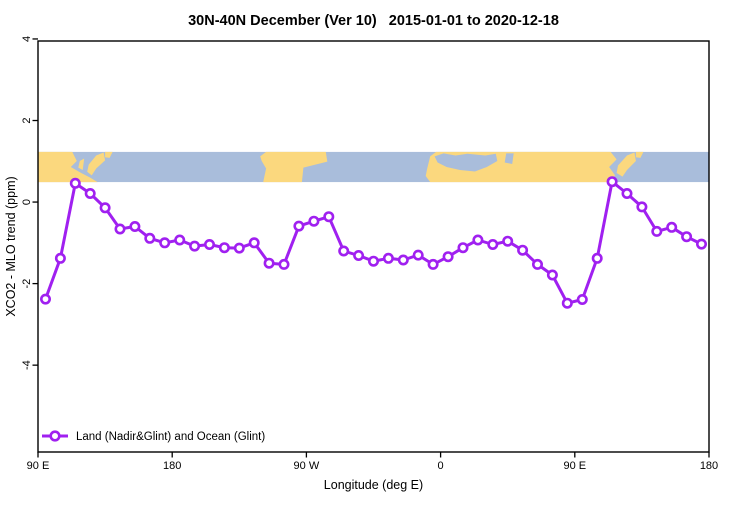 The height and width of the screenshot is (505, 750). Describe the element at coordinates (96, 164) in the screenshot. I see `land-region-japan` at that location.